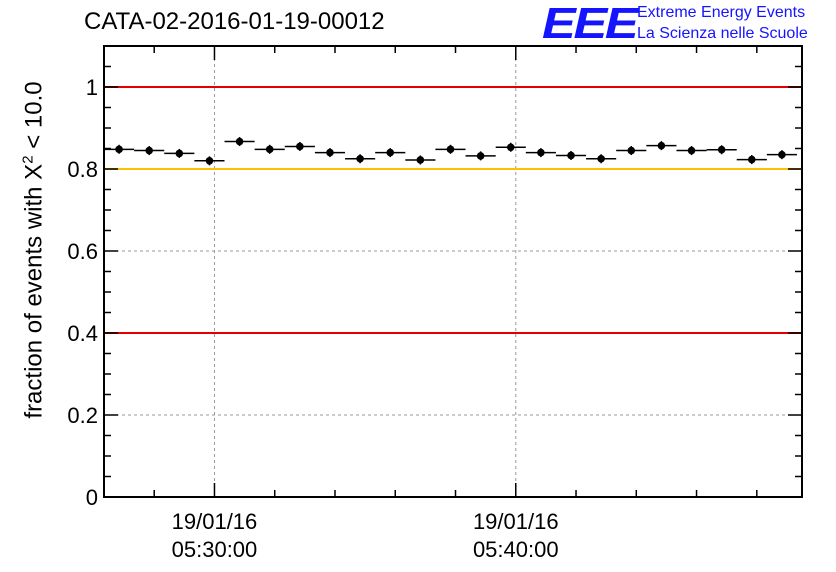  I want to click on logo-mark: EEE, so click(590, 24).